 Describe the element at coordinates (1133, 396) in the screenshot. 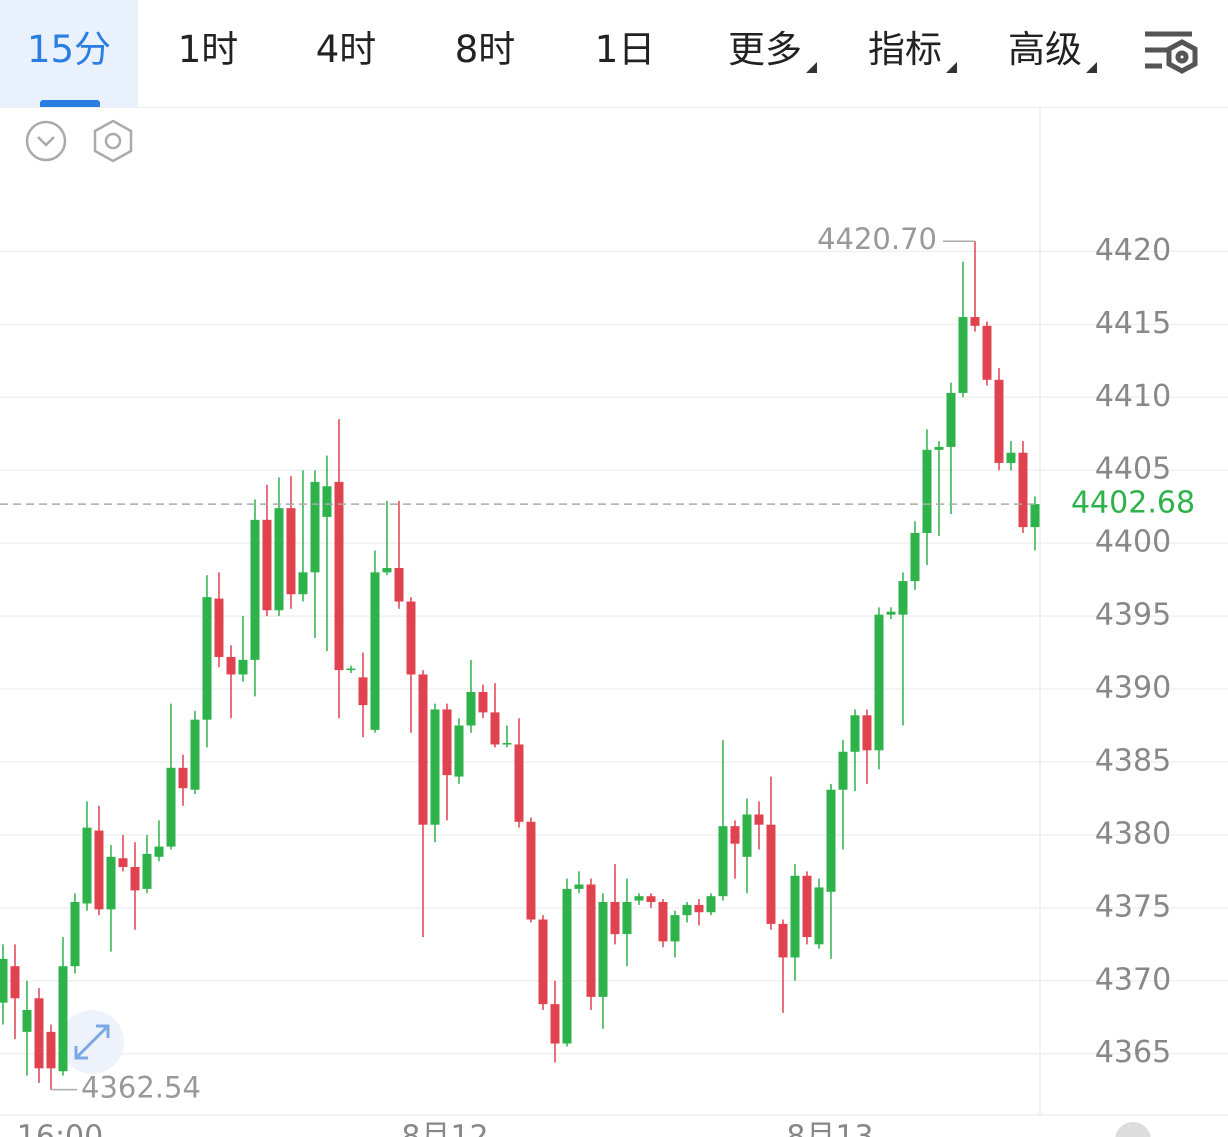

I see `y-tick-label: 4410` at that location.